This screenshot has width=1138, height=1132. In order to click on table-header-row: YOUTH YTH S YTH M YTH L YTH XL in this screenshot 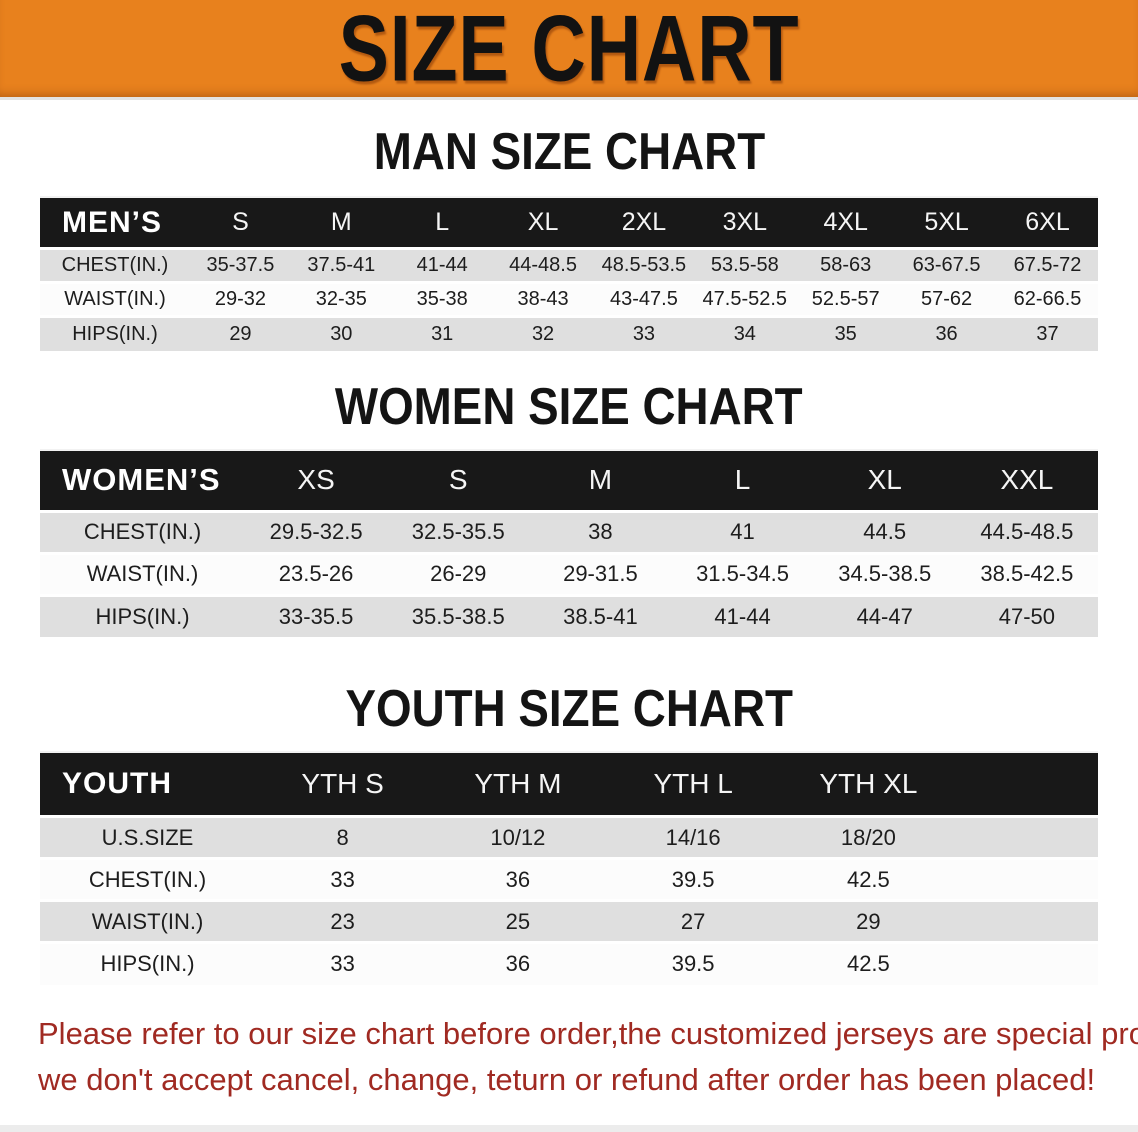, I will do `click(569, 784)`.